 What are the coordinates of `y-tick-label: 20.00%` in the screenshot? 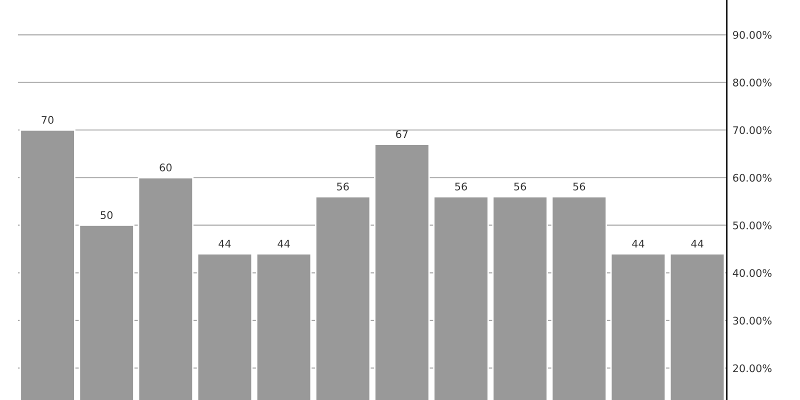 It's located at (752, 368).